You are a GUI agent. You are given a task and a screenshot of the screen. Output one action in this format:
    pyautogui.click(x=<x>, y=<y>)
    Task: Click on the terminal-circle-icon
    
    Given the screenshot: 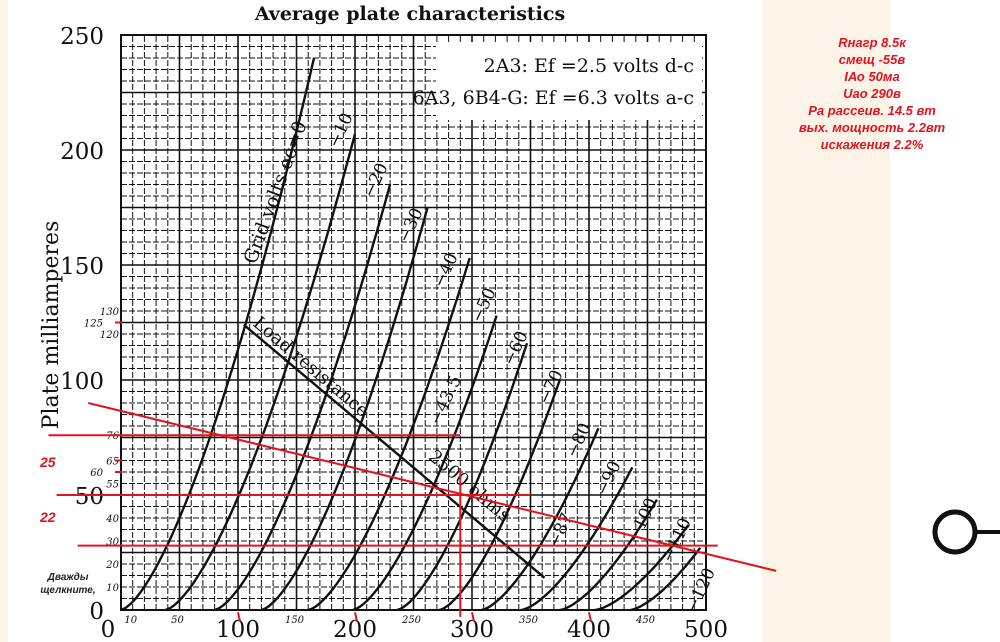 What is the action you would take?
    pyautogui.click(x=955, y=532)
    